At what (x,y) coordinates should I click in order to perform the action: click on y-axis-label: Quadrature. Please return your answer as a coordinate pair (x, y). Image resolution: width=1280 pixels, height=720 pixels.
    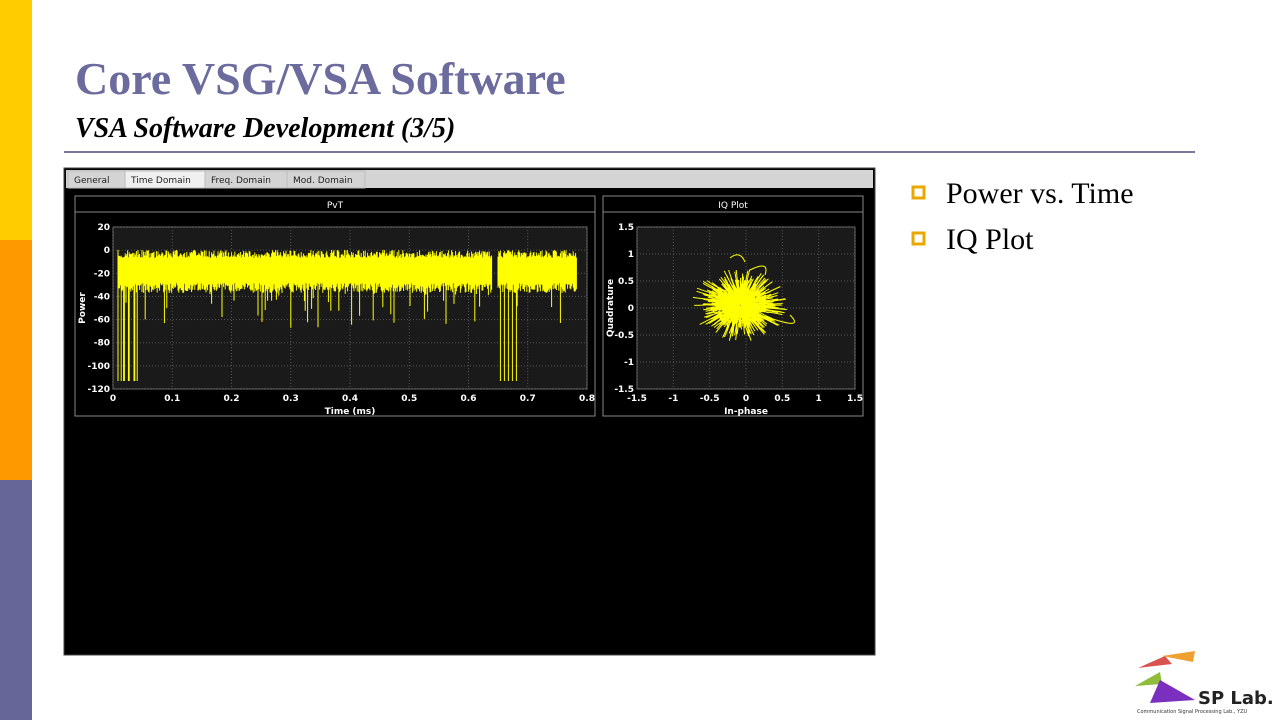
    Looking at the image, I should click on (611, 308).